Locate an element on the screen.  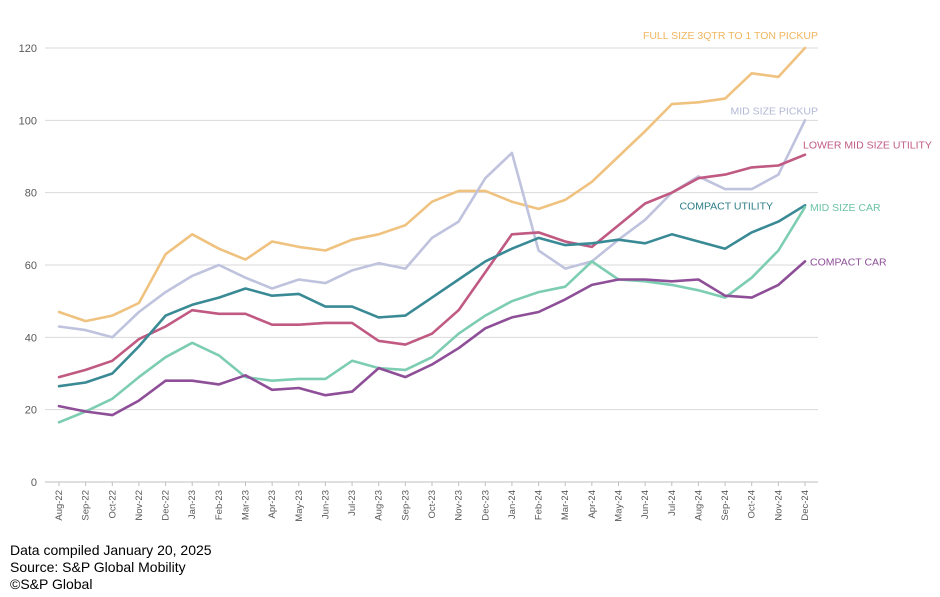
x-tick-label: Apr-23 is located at coordinates (272, 504).